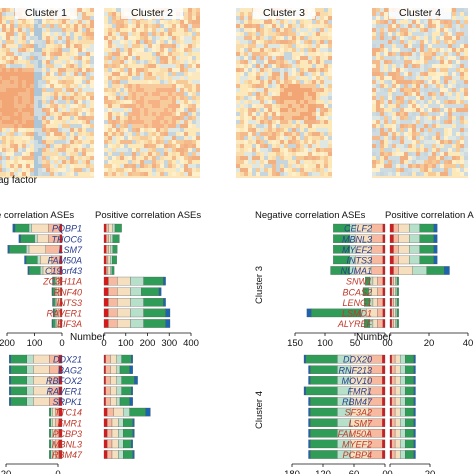  What do you see at coordinates (68, 413) in the screenshot?
I see `left-lower-gene-5: TTC14` at bounding box center [68, 413].